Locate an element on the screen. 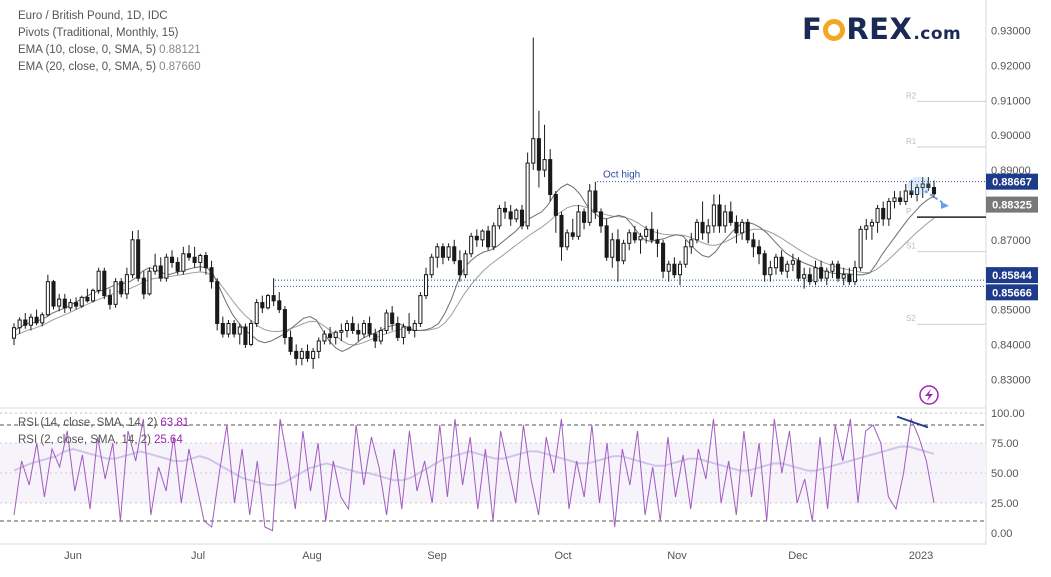  lightning-icon is located at coordinates (929, 395).